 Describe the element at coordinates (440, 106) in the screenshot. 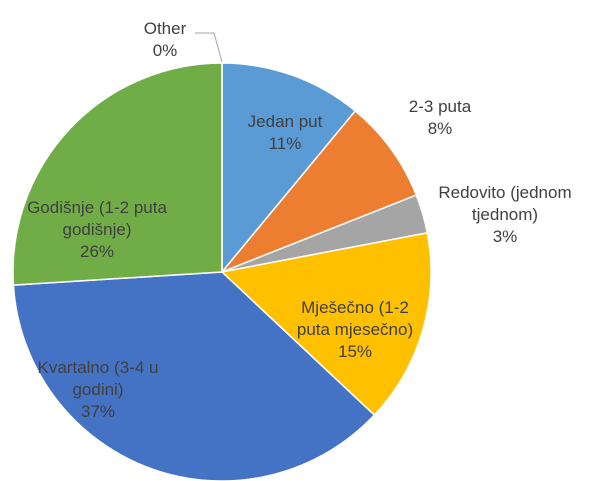

I see `category-label: 2-3 puta` at that location.